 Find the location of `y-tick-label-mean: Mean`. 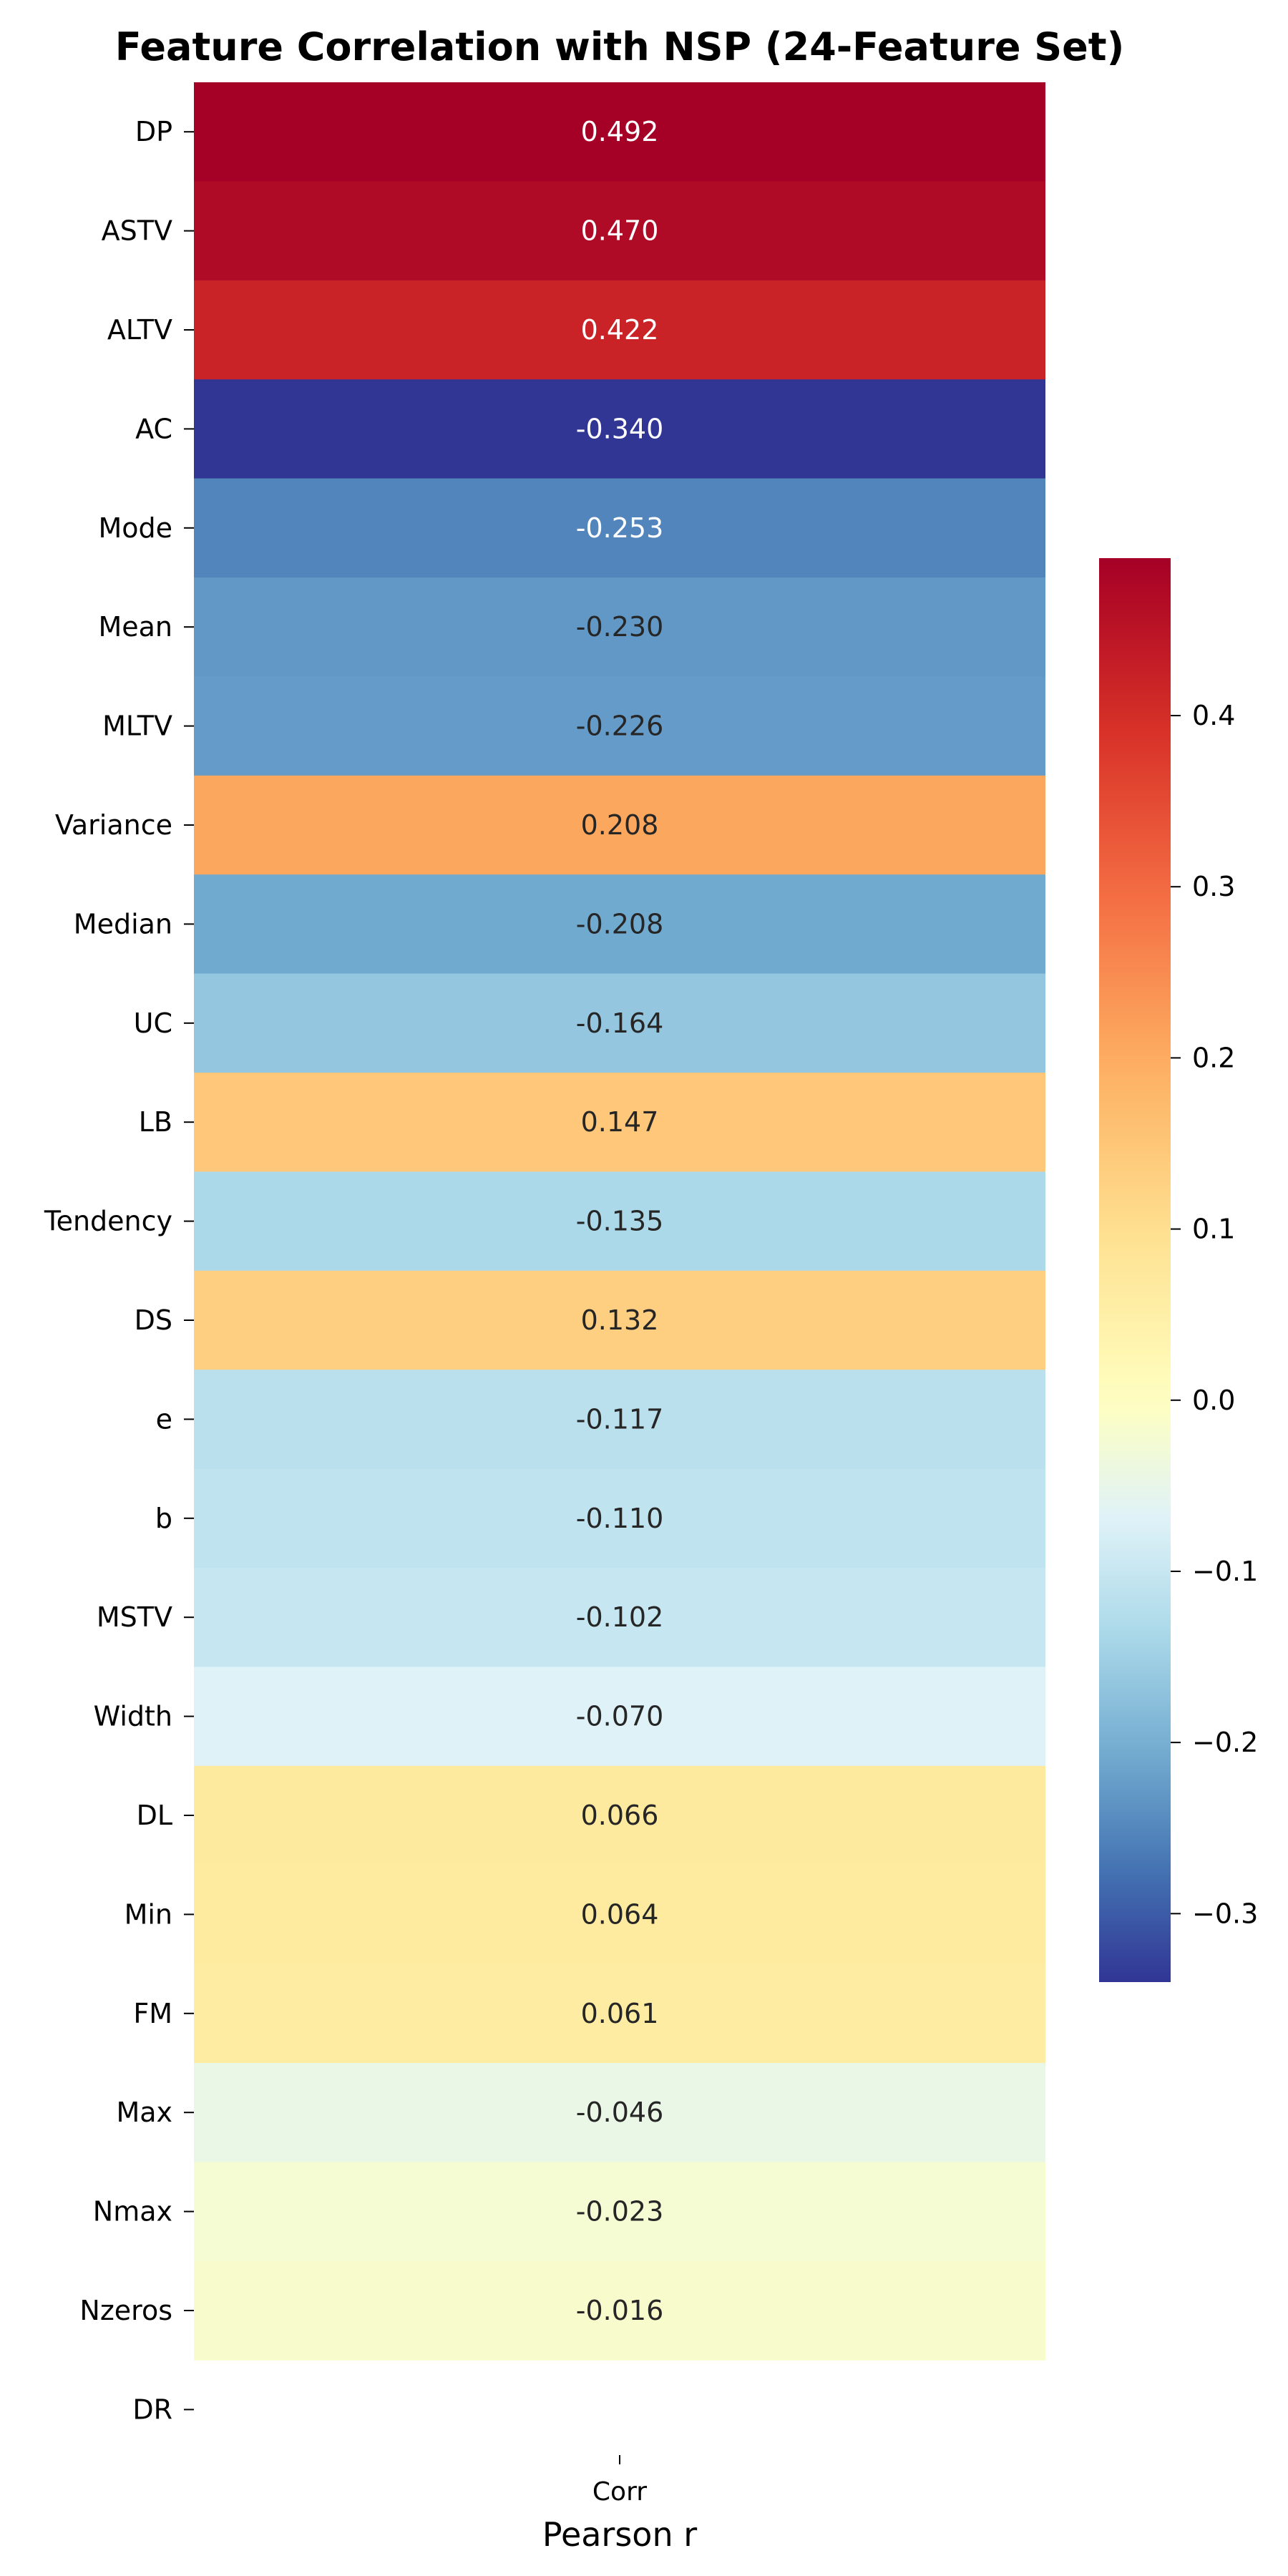

y-tick-label-mean: Mean is located at coordinates (135, 627).